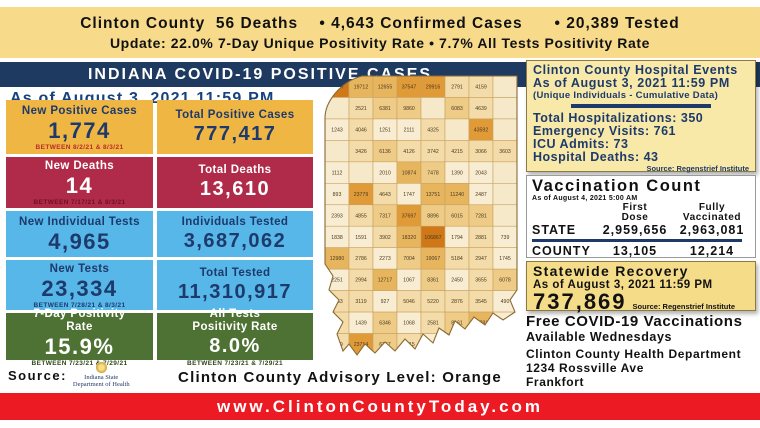 Image resolution: width=760 pixels, height=428 pixels. I want to click on svg-text: 7317, so click(385, 216).